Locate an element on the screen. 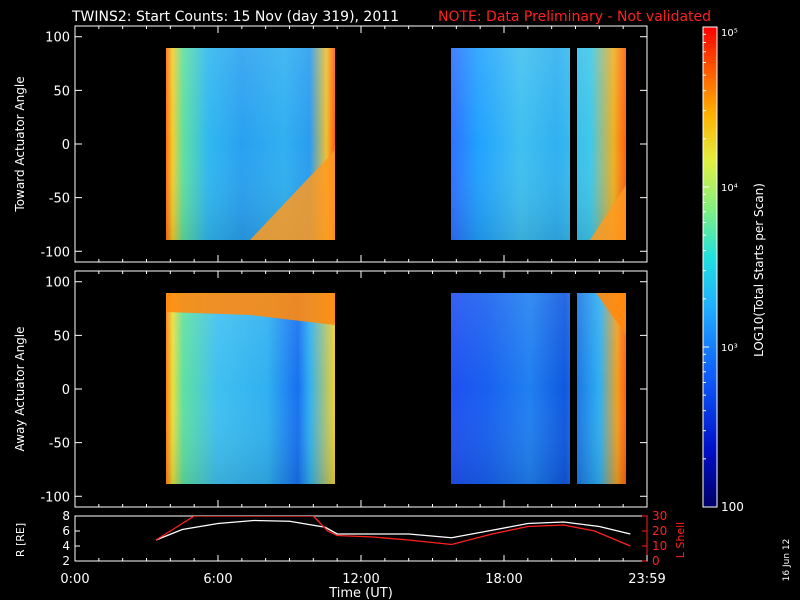 Image resolution: width=800 pixels, height=600 pixels. ytick-label-away: 50 is located at coordinates (61, 336).